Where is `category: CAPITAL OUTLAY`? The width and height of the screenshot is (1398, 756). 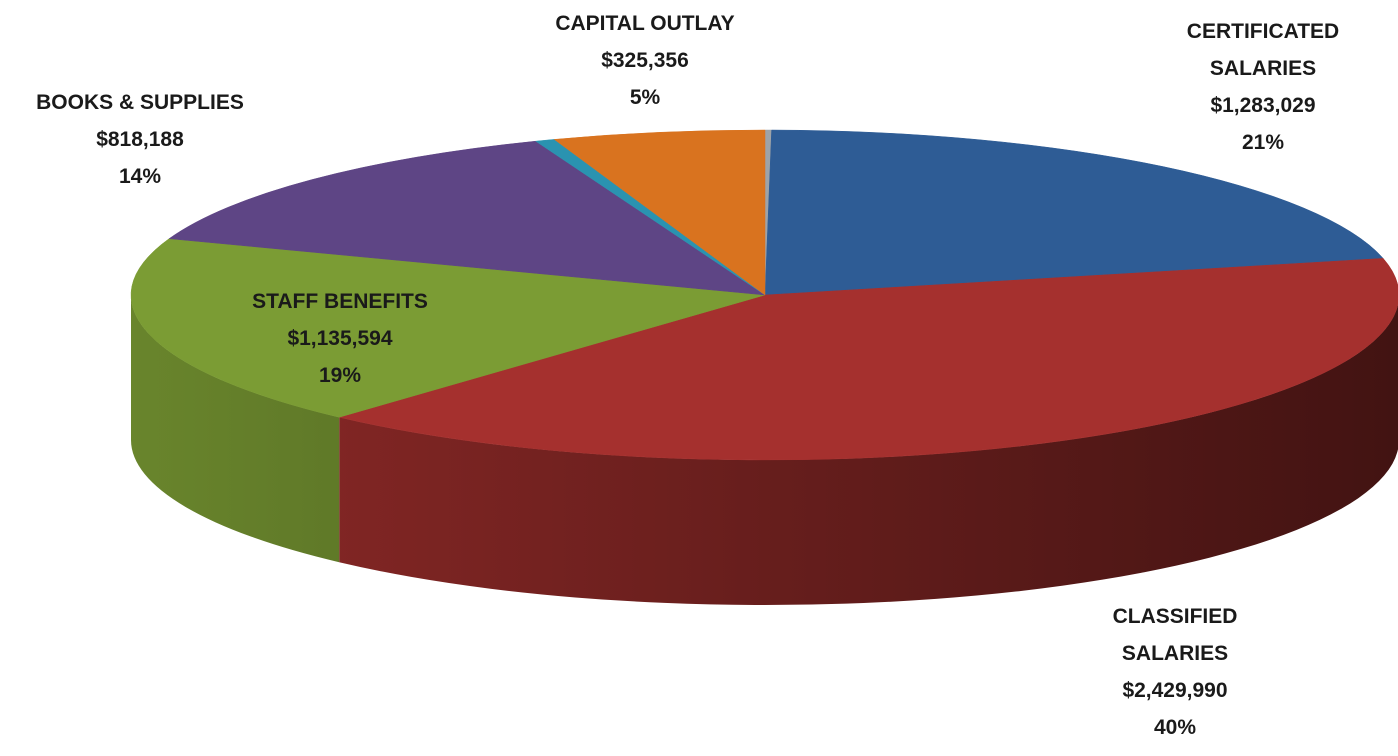
category: CAPITAL OUTLAY is located at coordinates (645, 23).